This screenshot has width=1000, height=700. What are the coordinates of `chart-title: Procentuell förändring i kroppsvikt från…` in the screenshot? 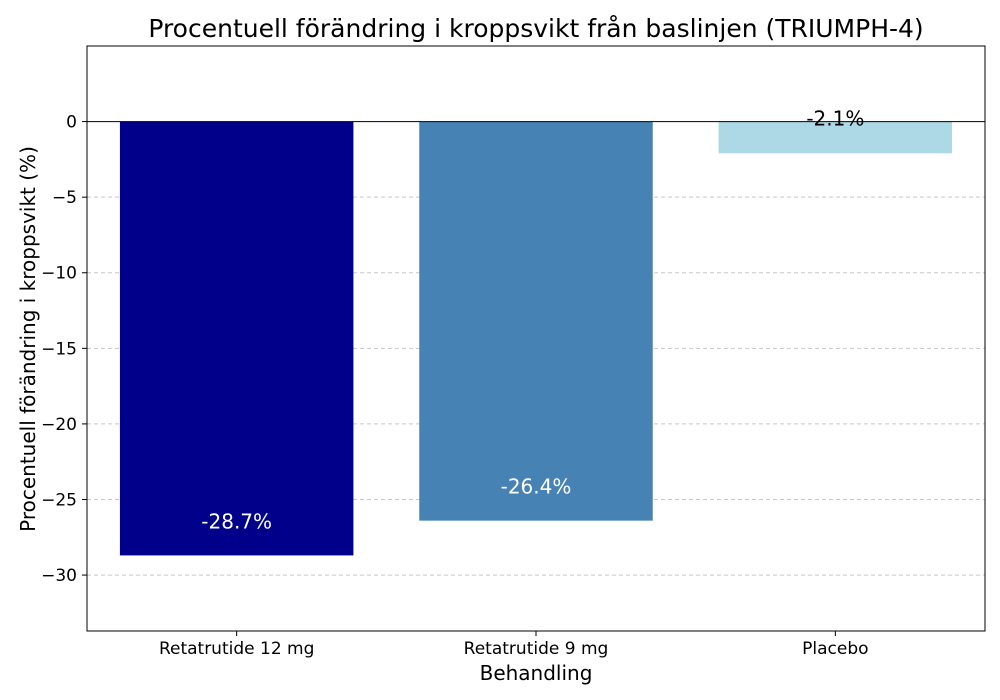 It's located at (535, 28).